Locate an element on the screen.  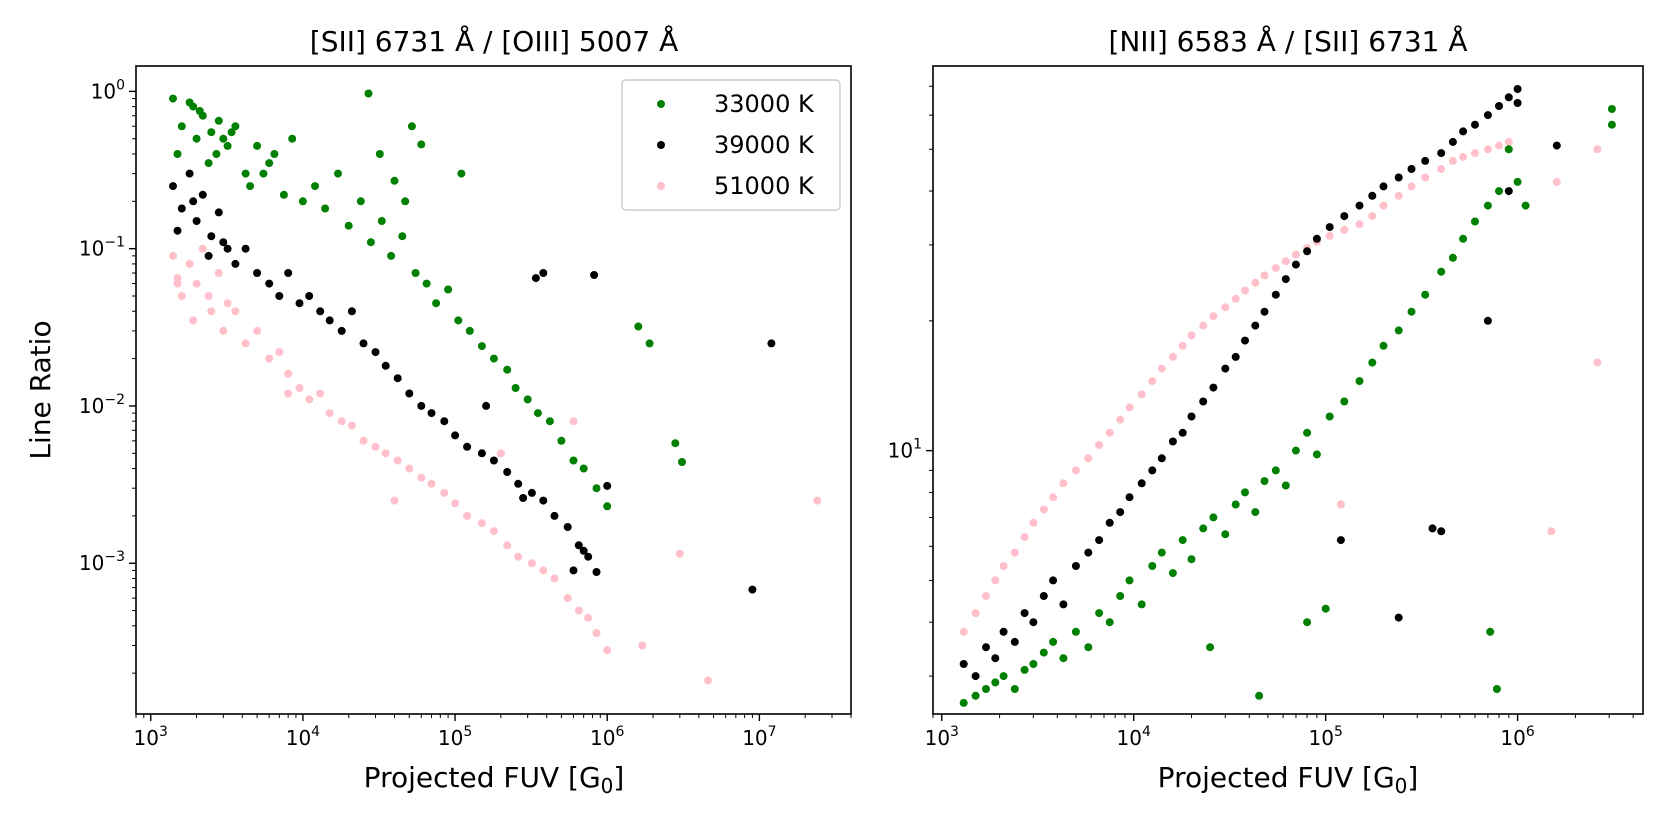
x-tick-label-1: 10⁶ is located at coordinates (1517, 737).